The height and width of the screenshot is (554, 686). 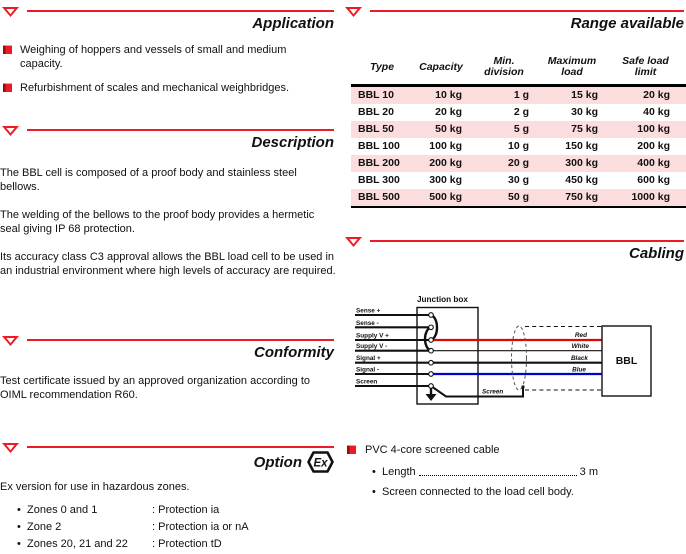 What do you see at coordinates (447, 355) in the screenshot?
I see `junction-box` at bounding box center [447, 355].